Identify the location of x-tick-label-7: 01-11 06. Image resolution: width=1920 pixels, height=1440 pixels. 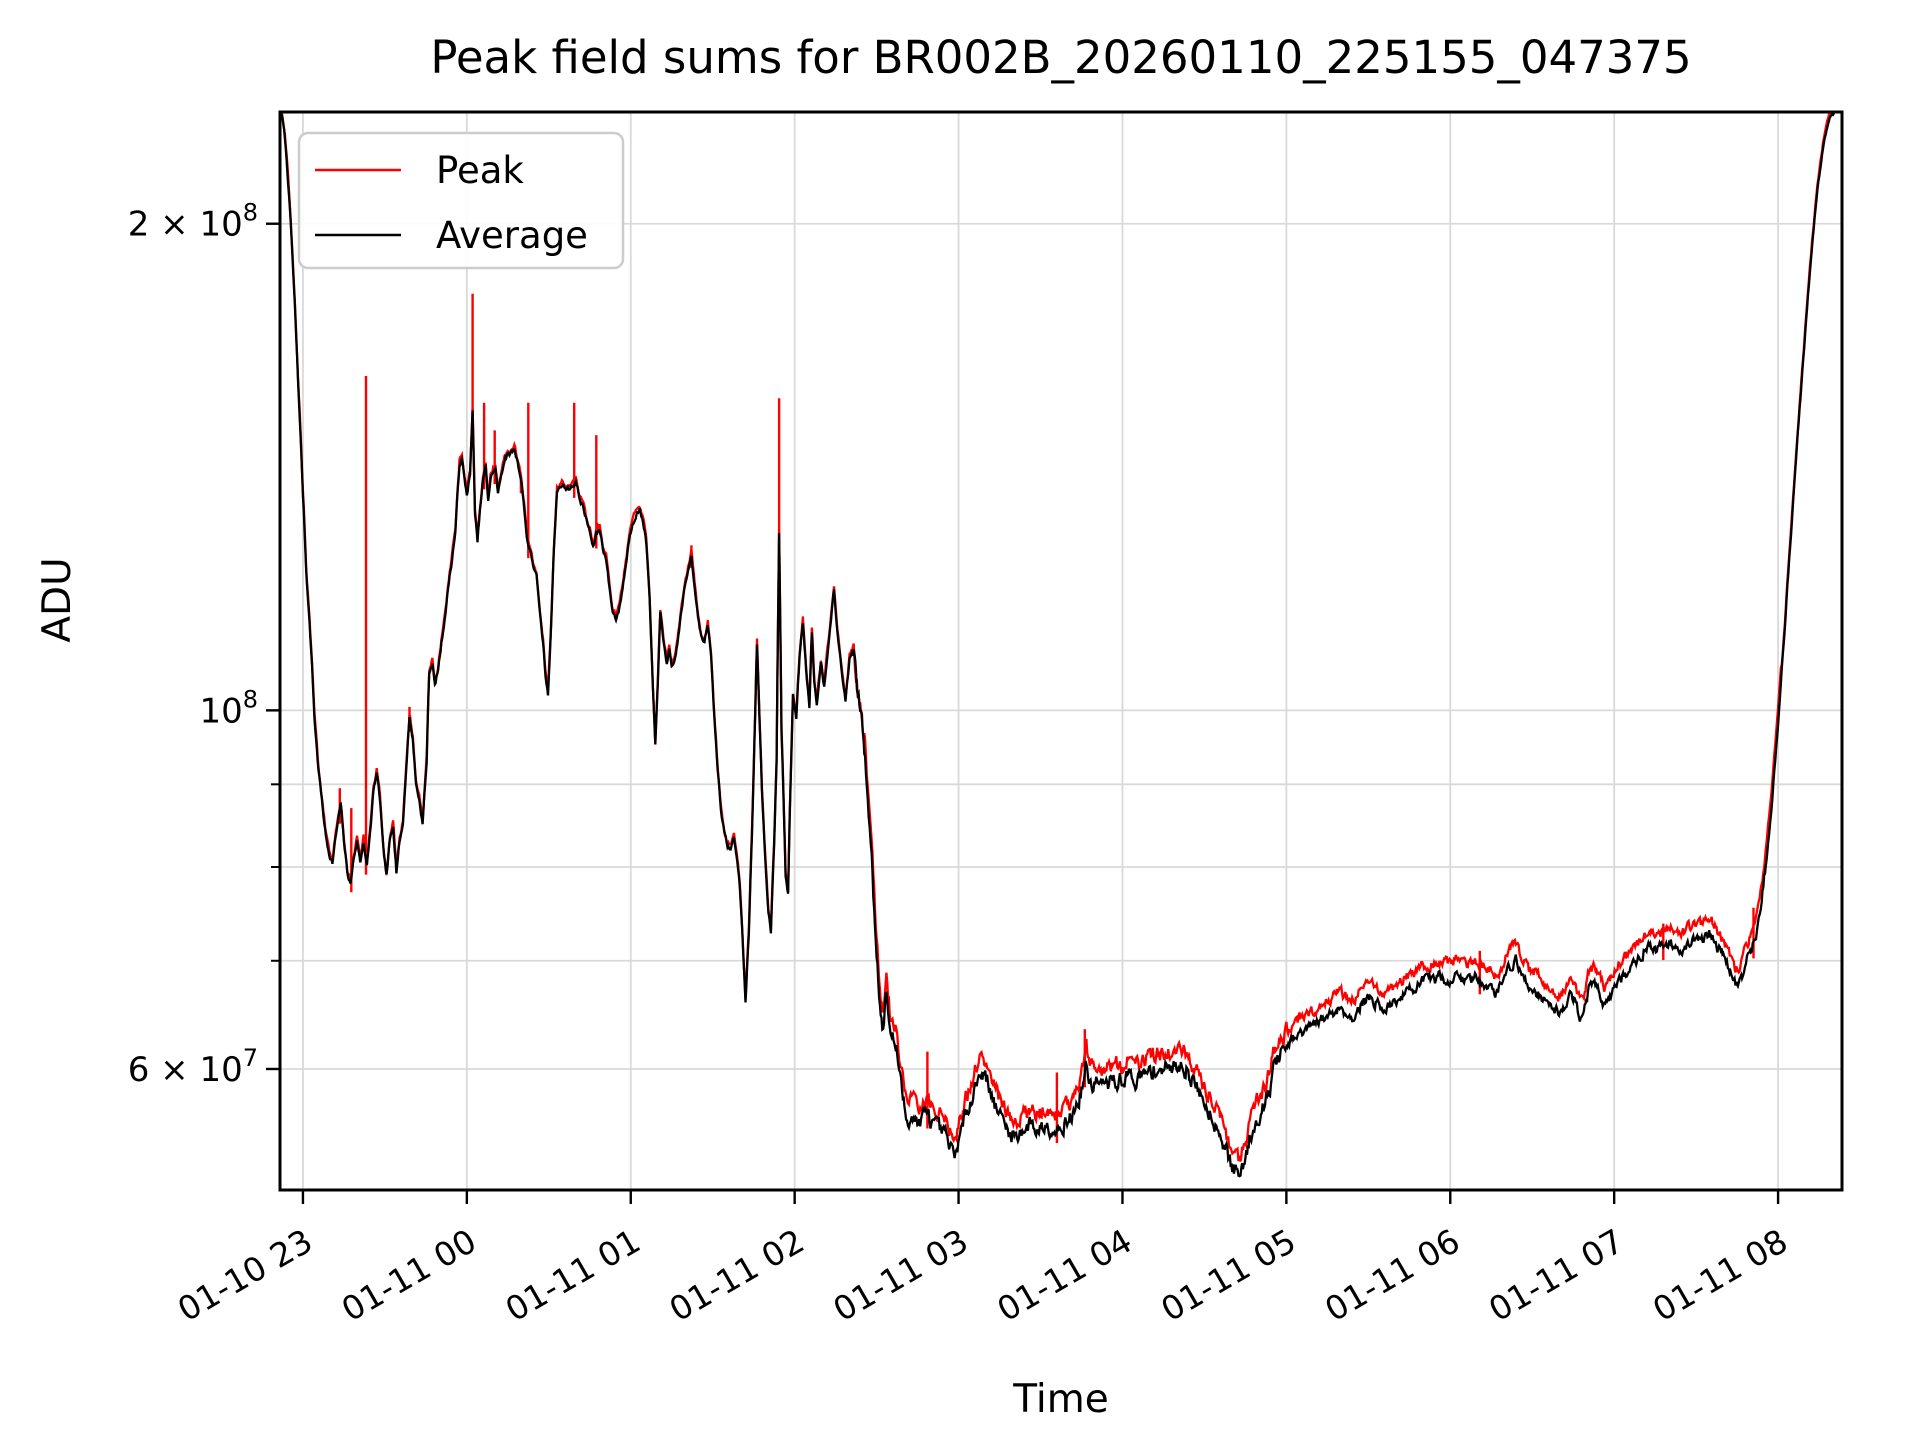
(1392, 1275).